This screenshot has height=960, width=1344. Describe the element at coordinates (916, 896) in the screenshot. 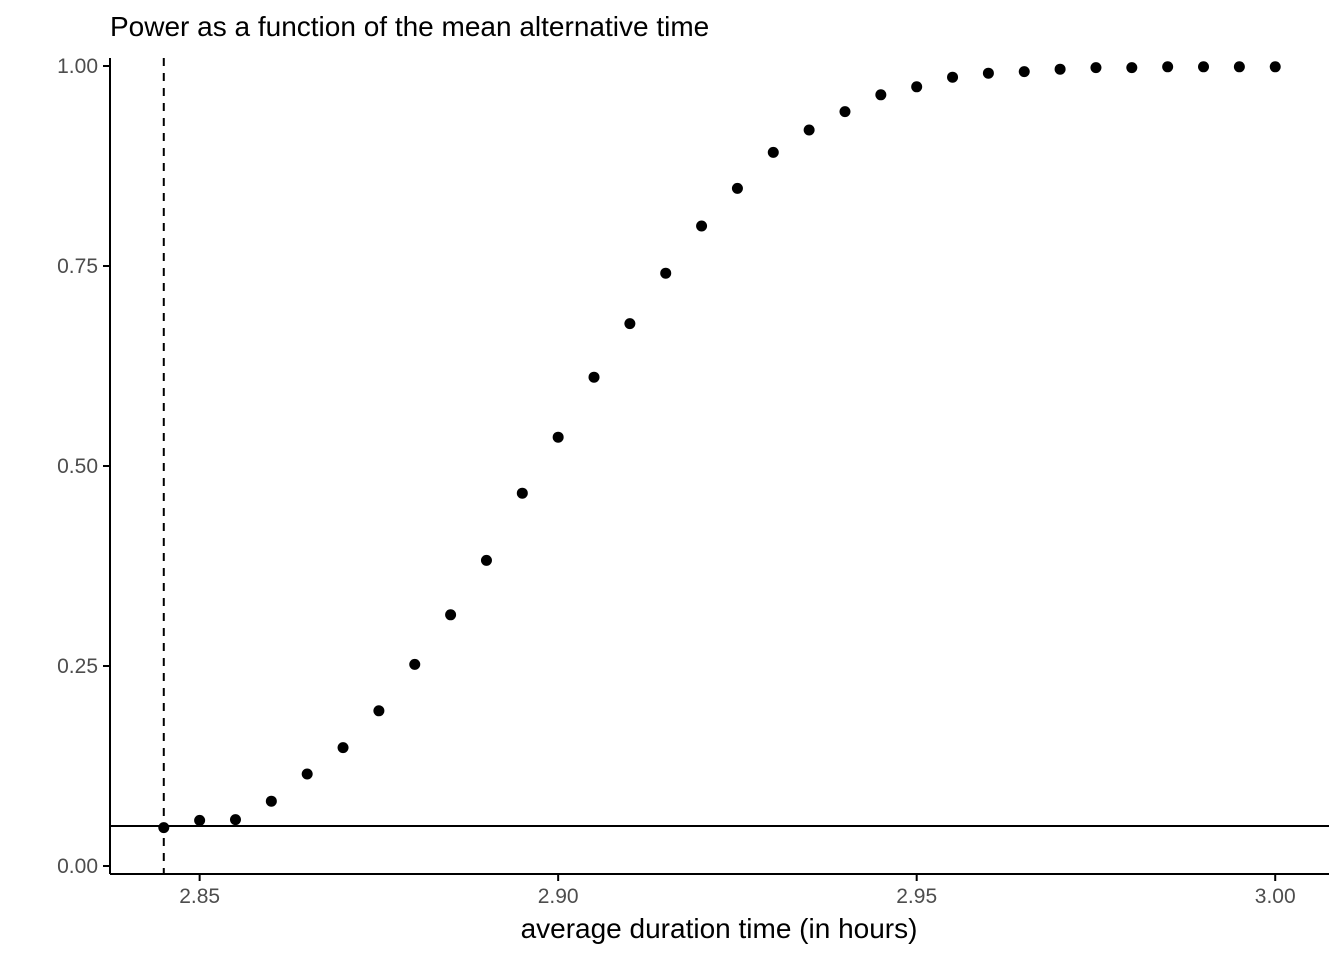

I see `x-tick-label: 2.95` at that location.